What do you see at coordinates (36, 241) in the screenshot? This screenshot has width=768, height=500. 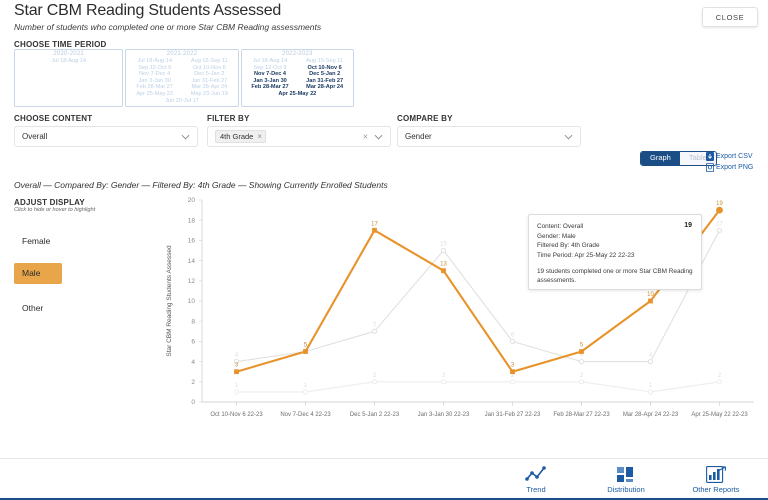 I see `legend-item-female: Female` at bounding box center [36, 241].